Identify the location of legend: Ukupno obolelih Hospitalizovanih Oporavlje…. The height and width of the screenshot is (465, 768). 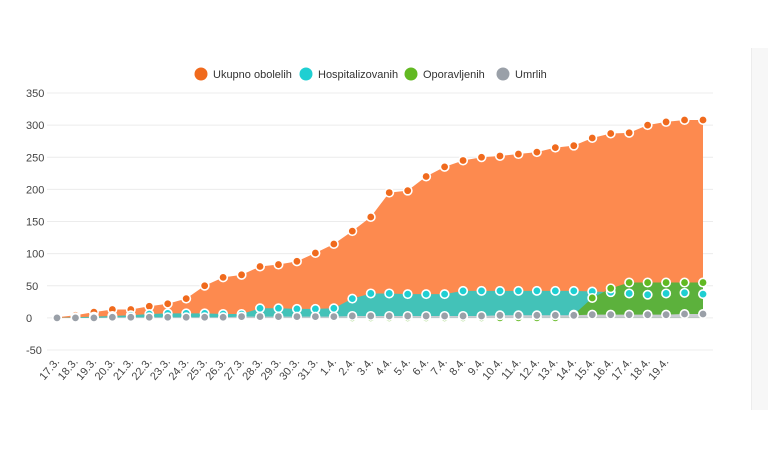
(370, 74).